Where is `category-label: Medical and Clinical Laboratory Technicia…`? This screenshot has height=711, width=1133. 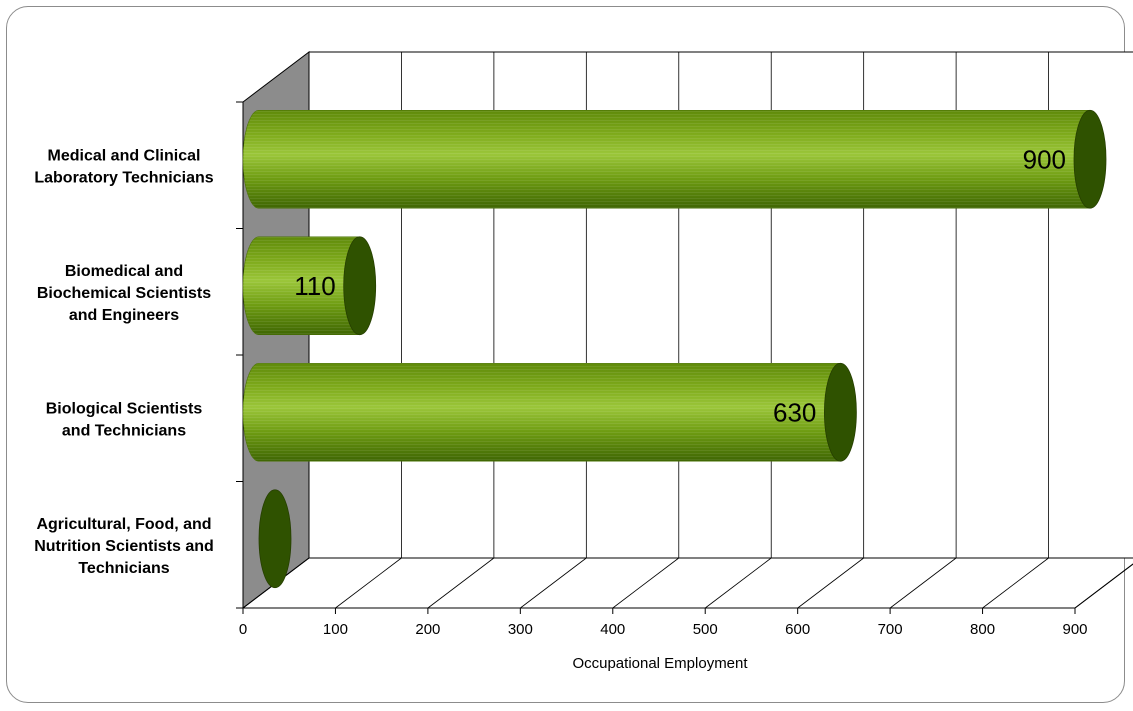 category-label: Medical and Clinical Laboratory Technicia… is located at coordinates (123, 166).